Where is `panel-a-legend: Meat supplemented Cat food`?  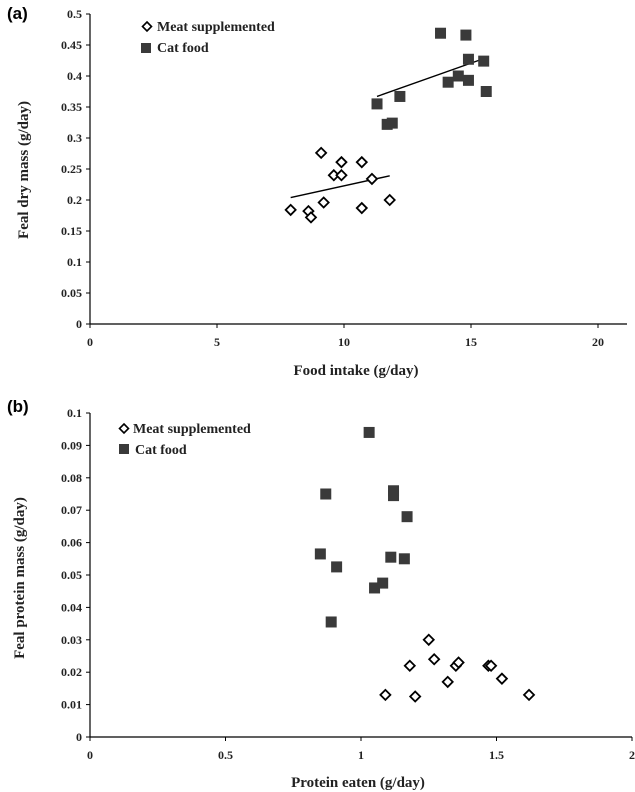
panel-a-legend: Meat supplemented Cat food is located at coordinates (208, 38).